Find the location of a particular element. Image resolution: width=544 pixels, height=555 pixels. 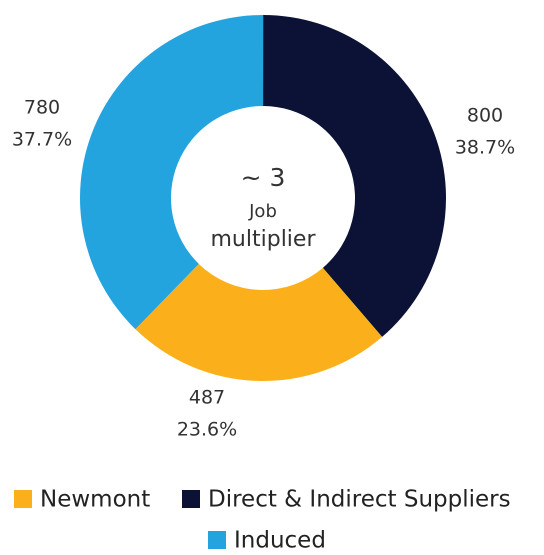

center-label: Job is located at coordinates (262, 211).